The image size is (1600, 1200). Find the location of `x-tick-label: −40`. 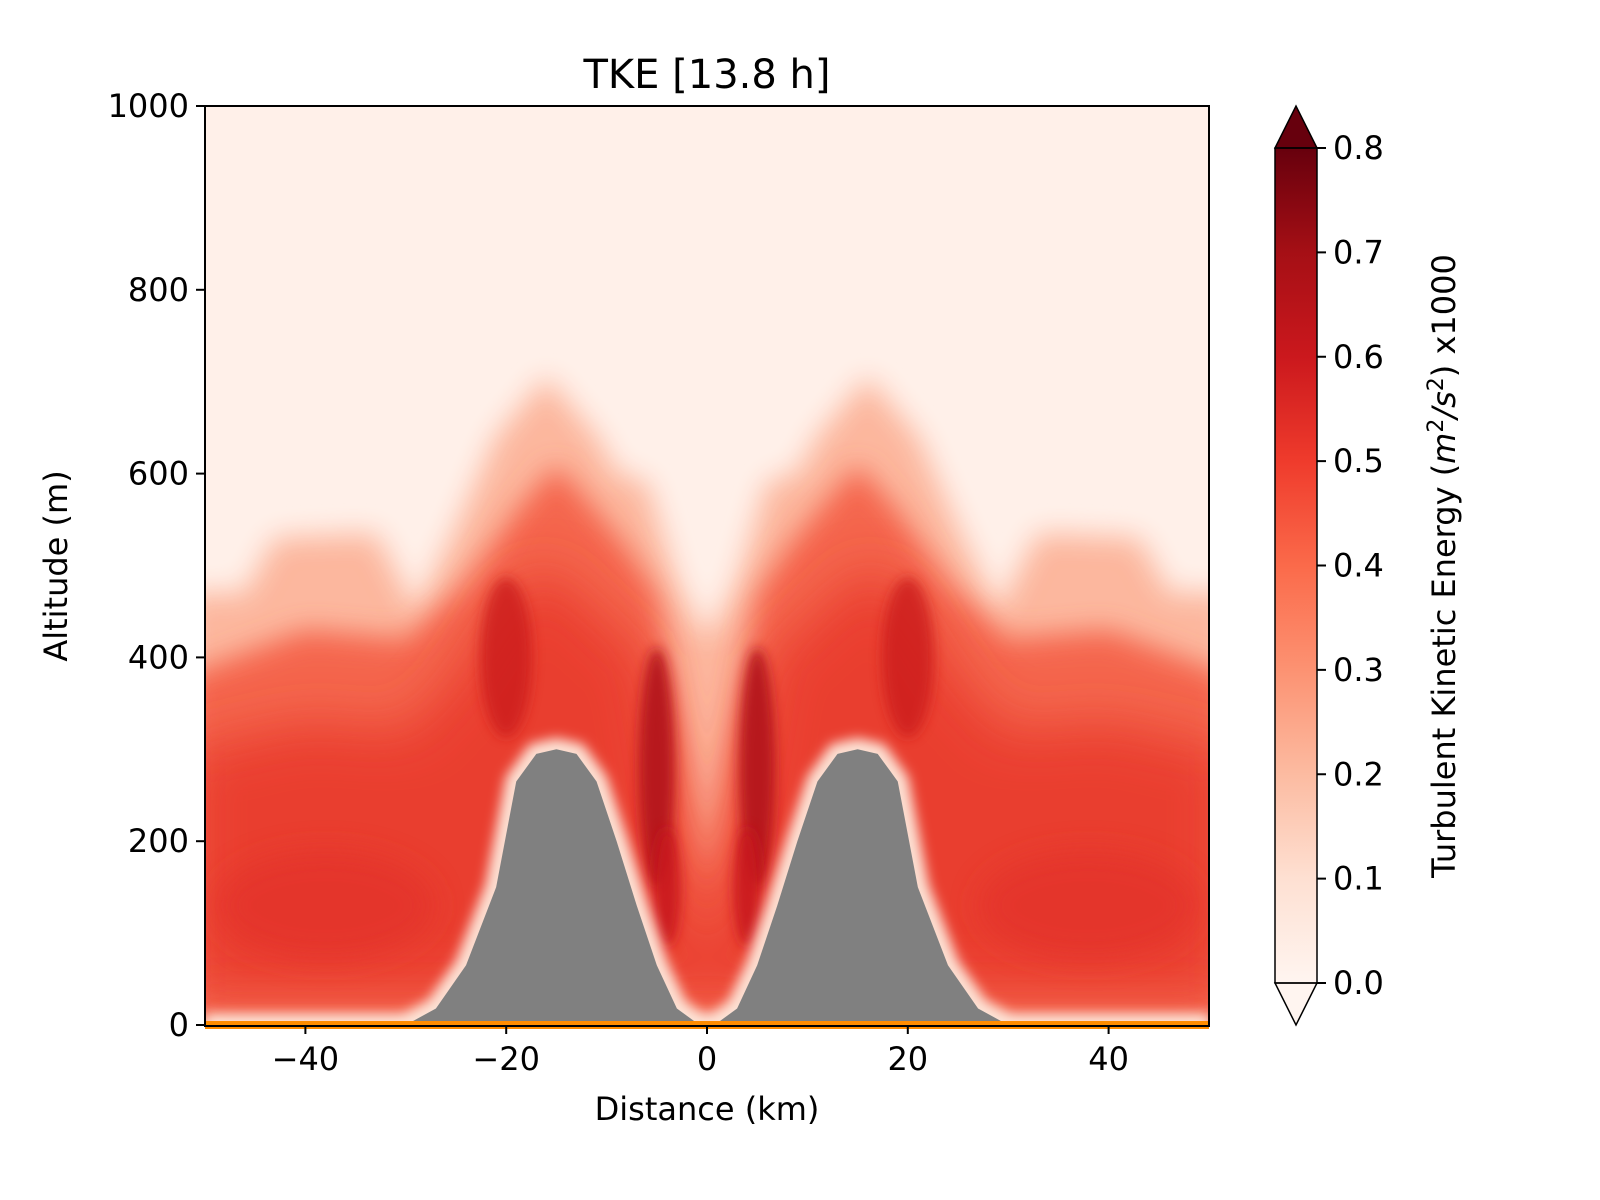

x-tick-label: −40 is located at coordinates (306, 1059).